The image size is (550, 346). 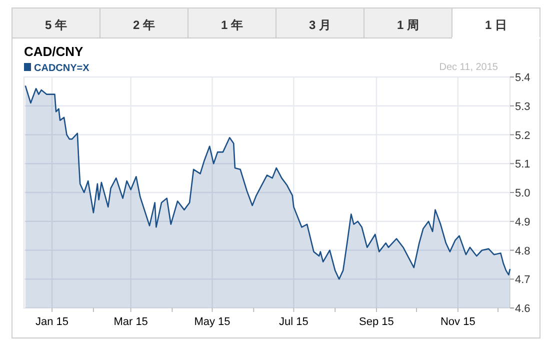 What do you see at coordinates (232, 25) in the screenshot?
I see `text: 1 年` at bounding box center [232, 25].